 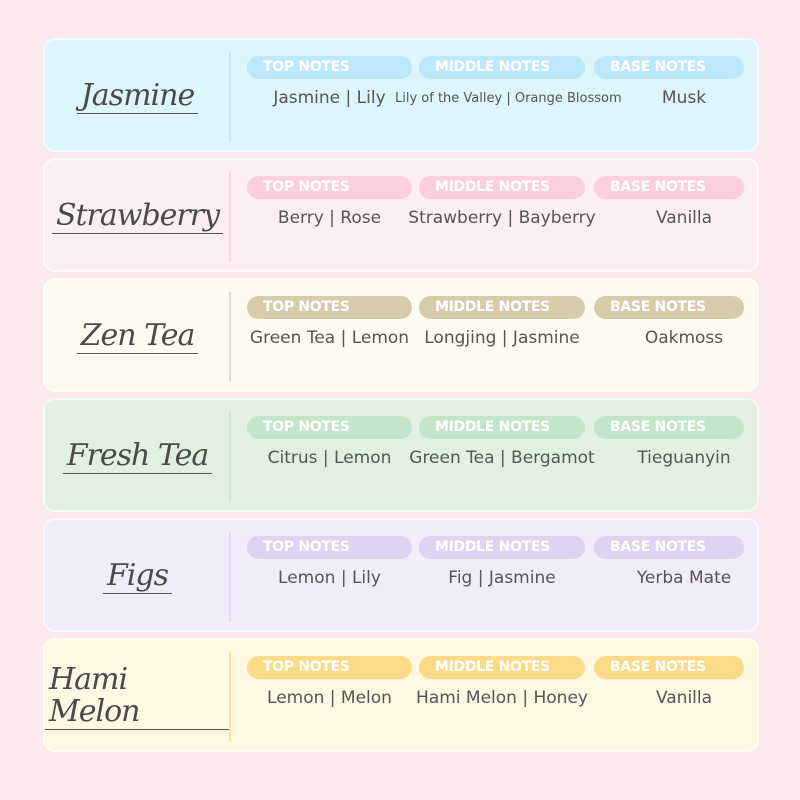 I want to click on middle-notes-value: Hami Melon | Honey, so click(x=502, y=698).